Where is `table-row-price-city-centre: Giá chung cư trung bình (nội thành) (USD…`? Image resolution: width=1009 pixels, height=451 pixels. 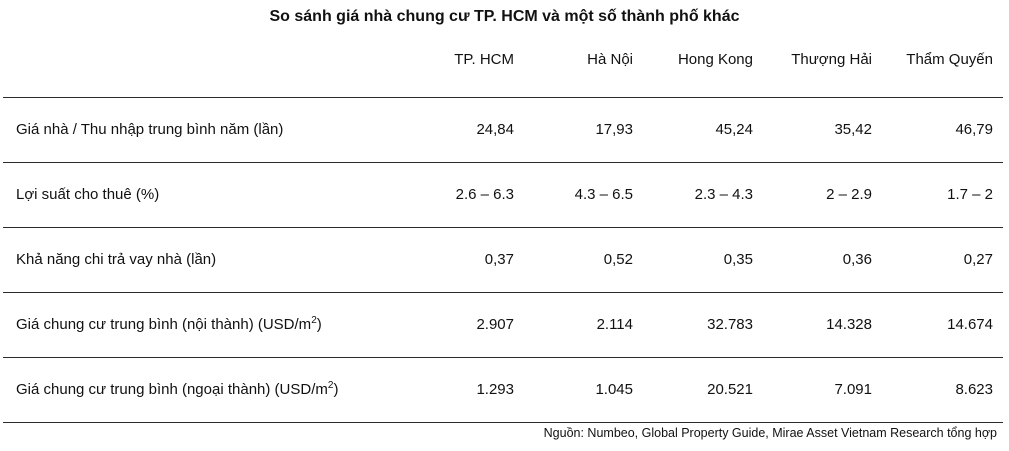
table-row-price-city-centre: Giá chung cư trung bình (nội thành) (USD… is located at coordinates (504, 325).